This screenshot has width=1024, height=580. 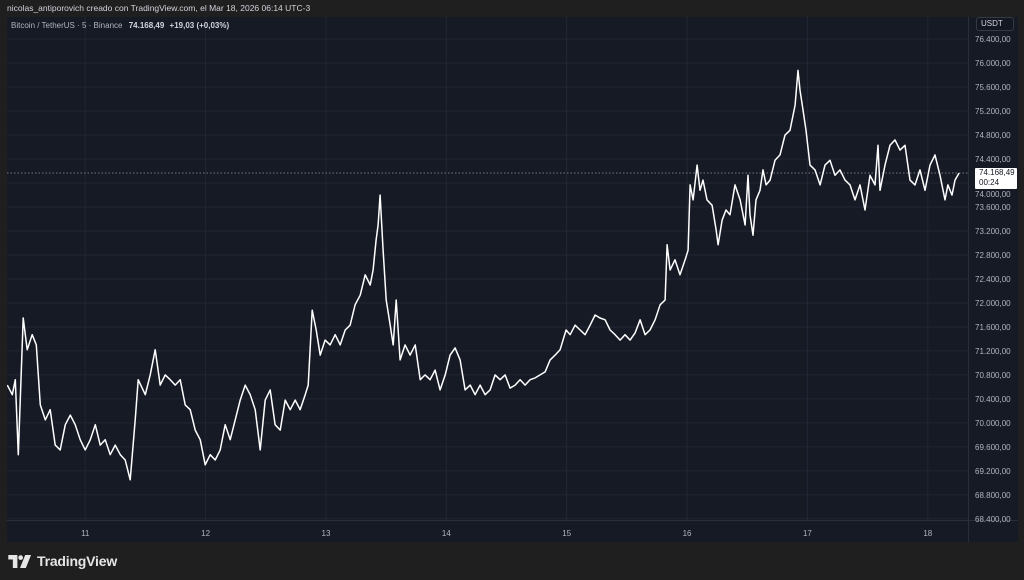 What do you see at coordinates (993, 231) in the screenshot?
I see `y-tick-label: 73.200,00` at bounding box center [993, 231].